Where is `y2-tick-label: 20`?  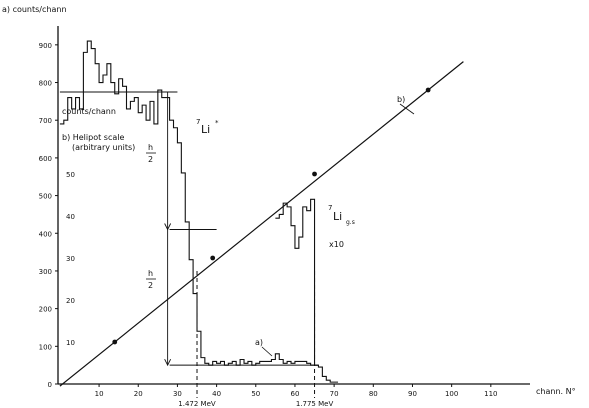 y2-tick-label: 20 is located at coordinates (70, 301).